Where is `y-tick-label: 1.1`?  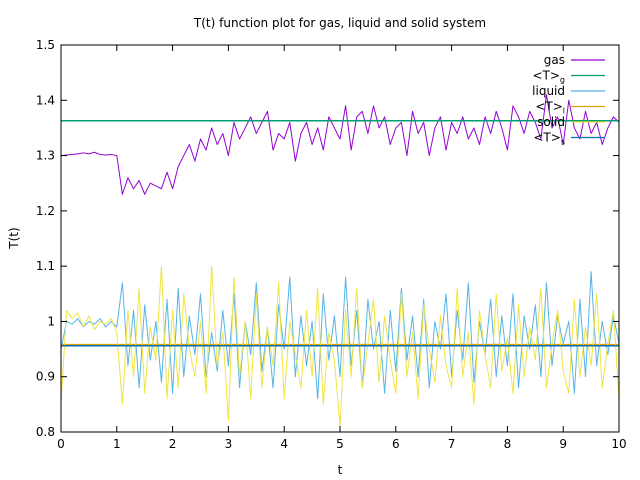 y-tick-label: 1.1 is located at coordinates (45, 266).